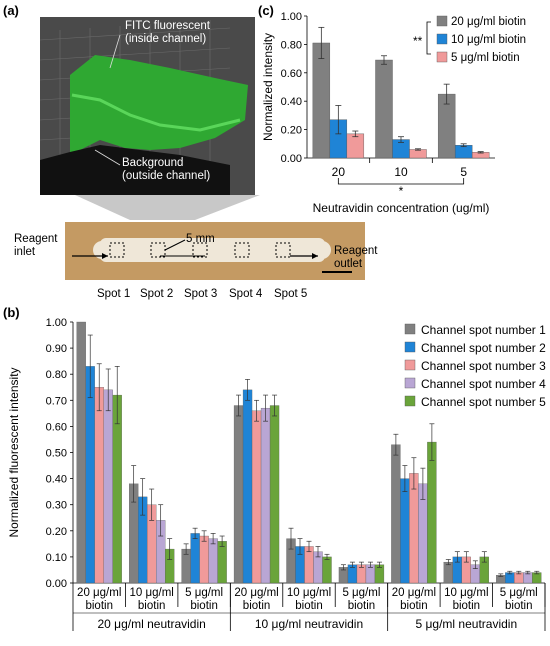 This screenshot has width=550, height=646. Describe the element at coordinates (483, 402) in the screenshot. I see `b-legend-label: Channel spot number 5` at that location.